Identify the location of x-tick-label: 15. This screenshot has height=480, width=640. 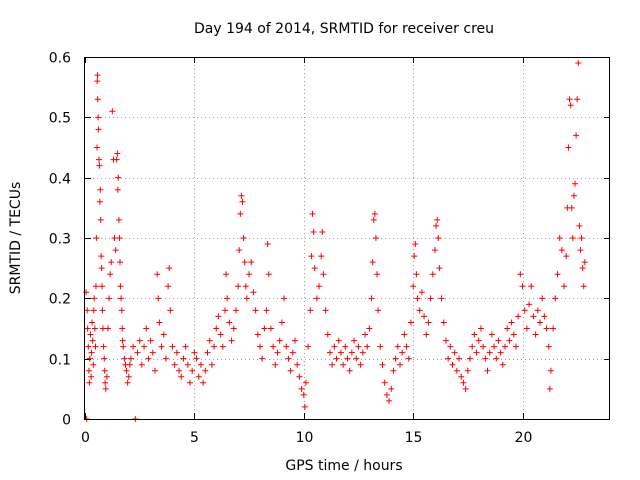
(414, 438).